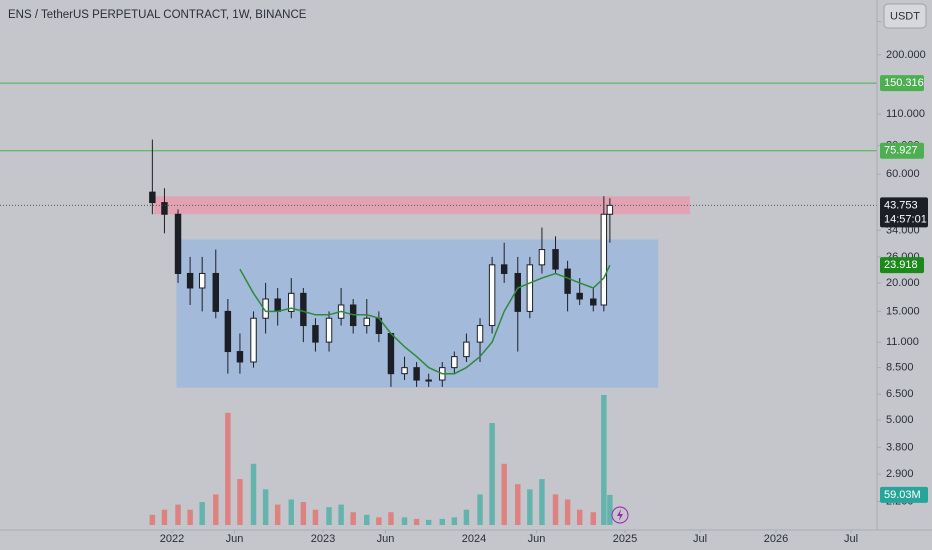 The width and height of the screenshot is (932, 550). Describe the element at coordinates (903, 283) in the screenshot. I see `y-tick-label: 20.000` at that location.